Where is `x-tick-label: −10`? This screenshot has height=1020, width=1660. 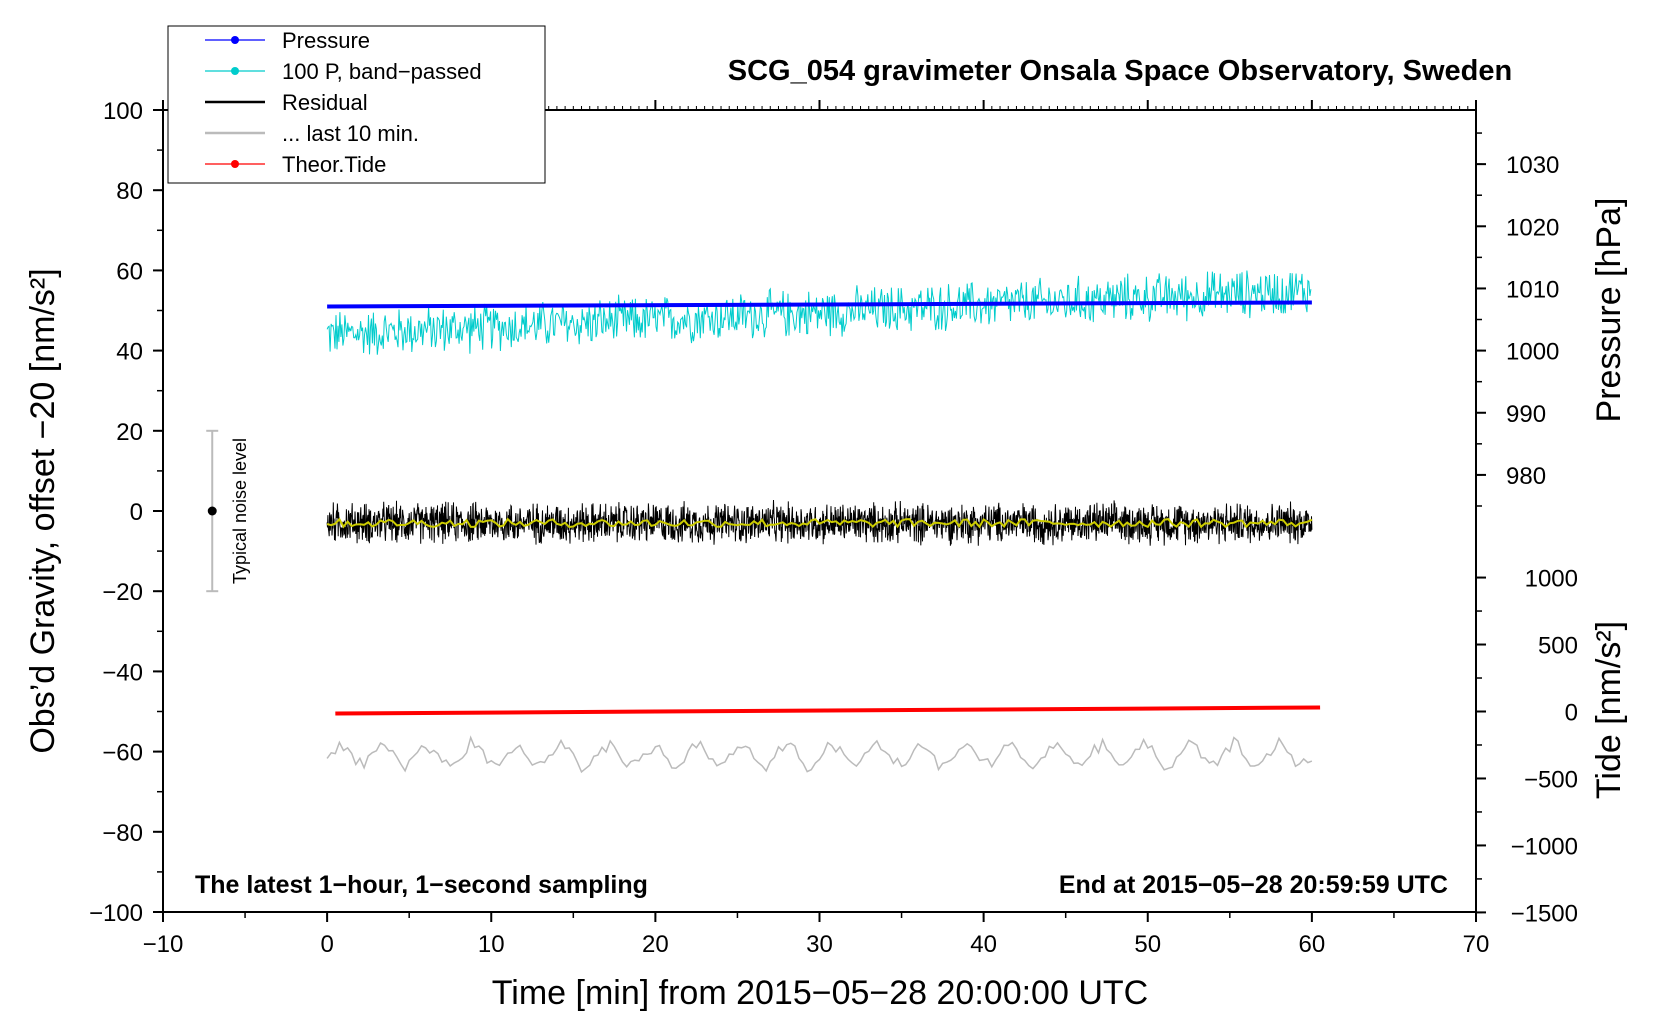
x-tick-label: −10 is located at coordinates (163, 944).